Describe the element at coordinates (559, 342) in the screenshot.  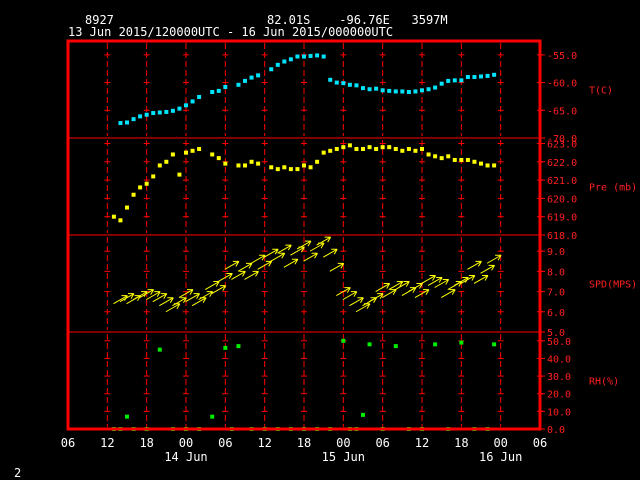
I see `y-tick-label: 50.0` at that location.